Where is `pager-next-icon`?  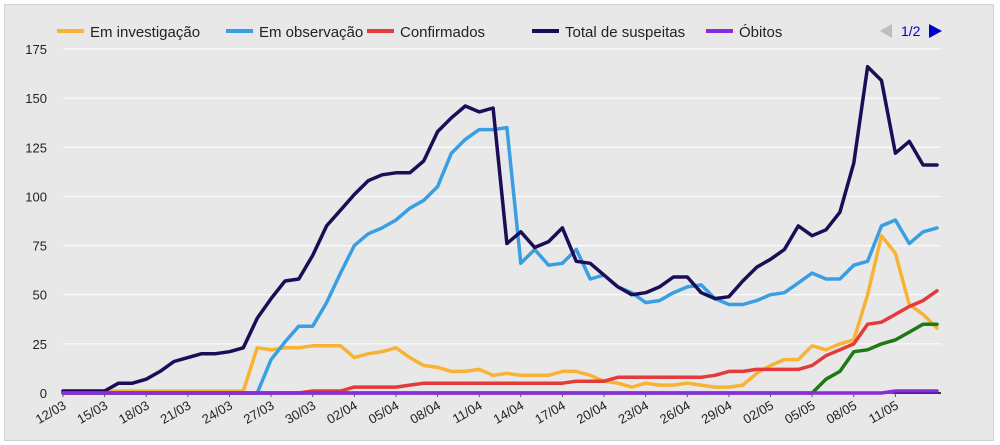 pager-next-icon is located at coordinates (935, 31).